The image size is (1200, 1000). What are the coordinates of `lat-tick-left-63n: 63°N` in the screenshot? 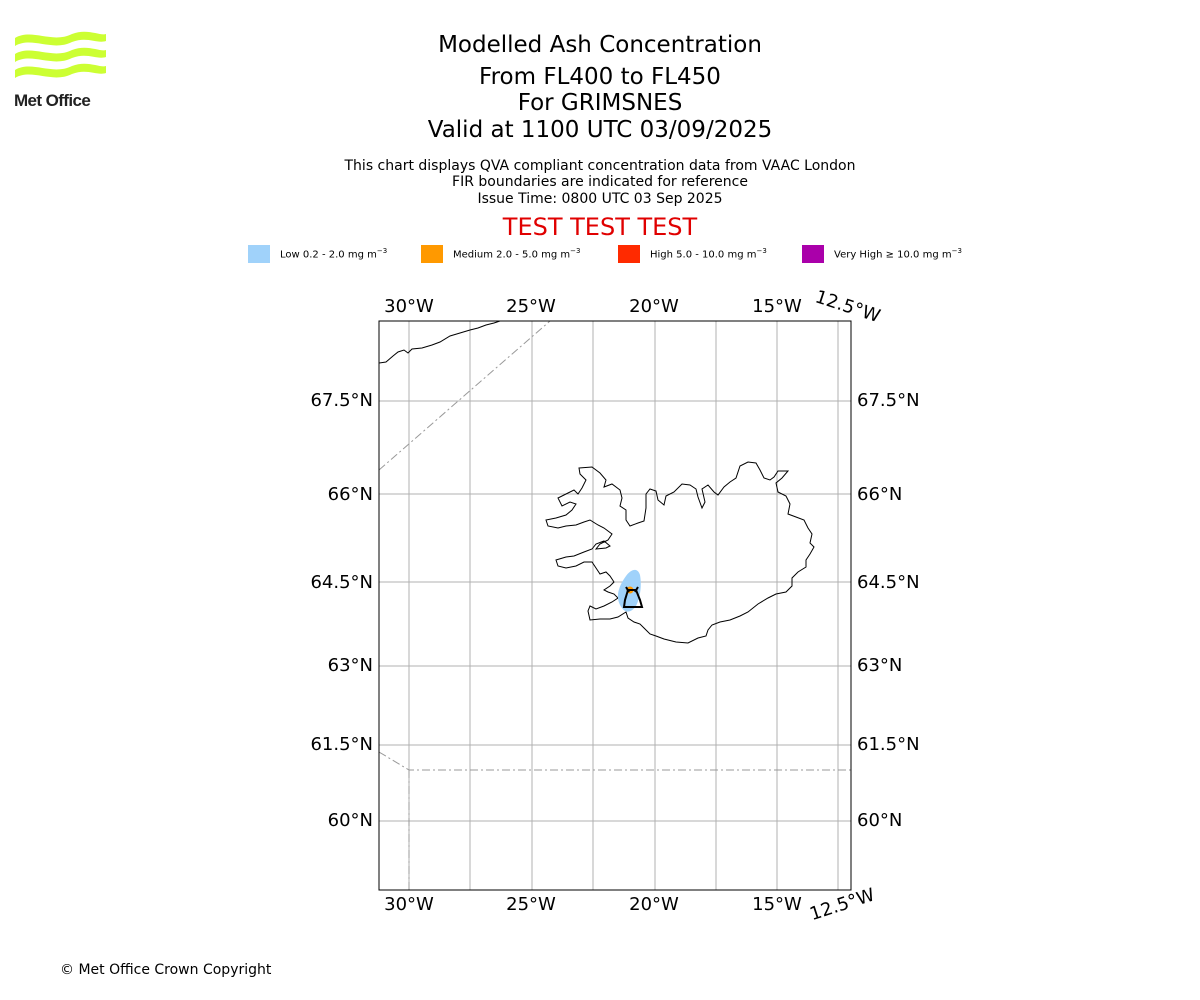 It's located at (350, 665).